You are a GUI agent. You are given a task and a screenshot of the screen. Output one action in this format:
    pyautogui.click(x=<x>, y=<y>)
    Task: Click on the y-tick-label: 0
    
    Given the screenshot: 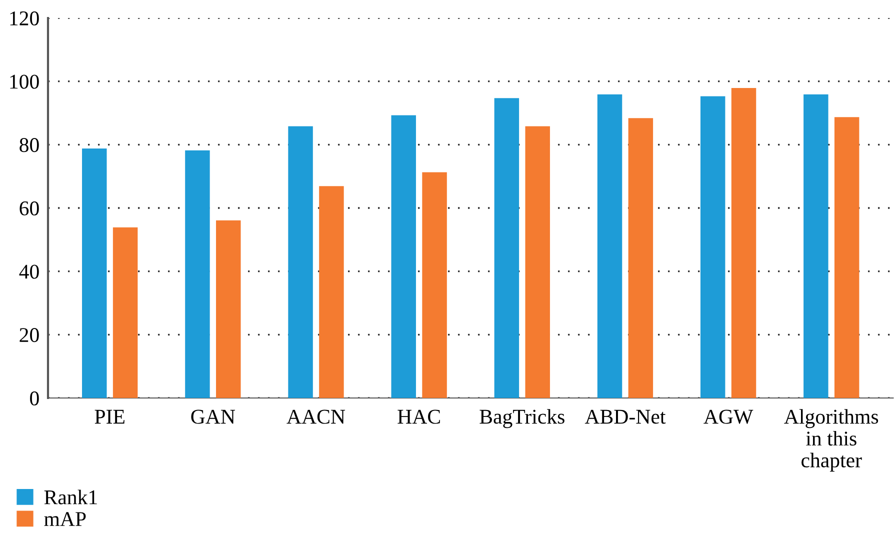 What is the action you would take?
    pyautogui.click(x=34, y=398)
    